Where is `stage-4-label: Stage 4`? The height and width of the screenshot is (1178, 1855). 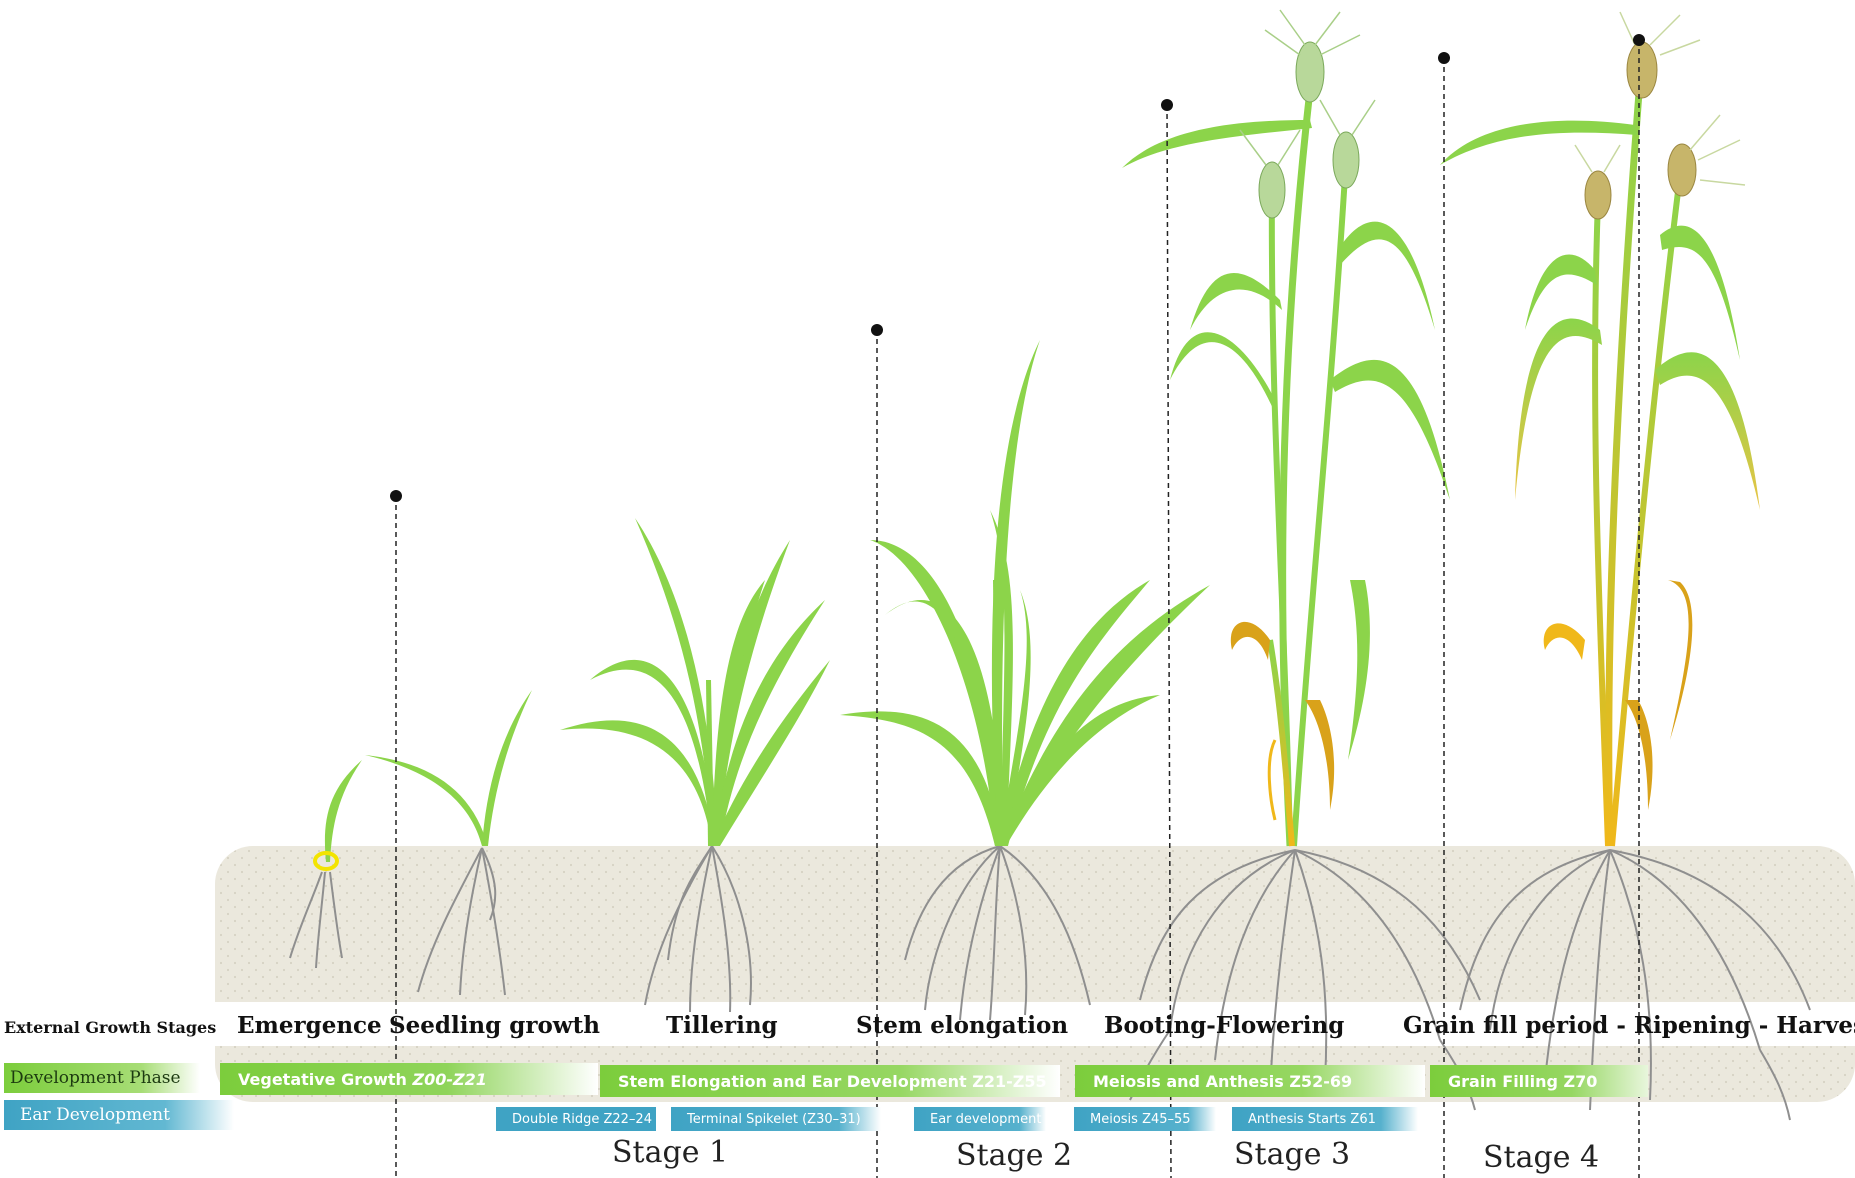 stage-4-label: Stage 4 is located at coordinates (1541, 1157).